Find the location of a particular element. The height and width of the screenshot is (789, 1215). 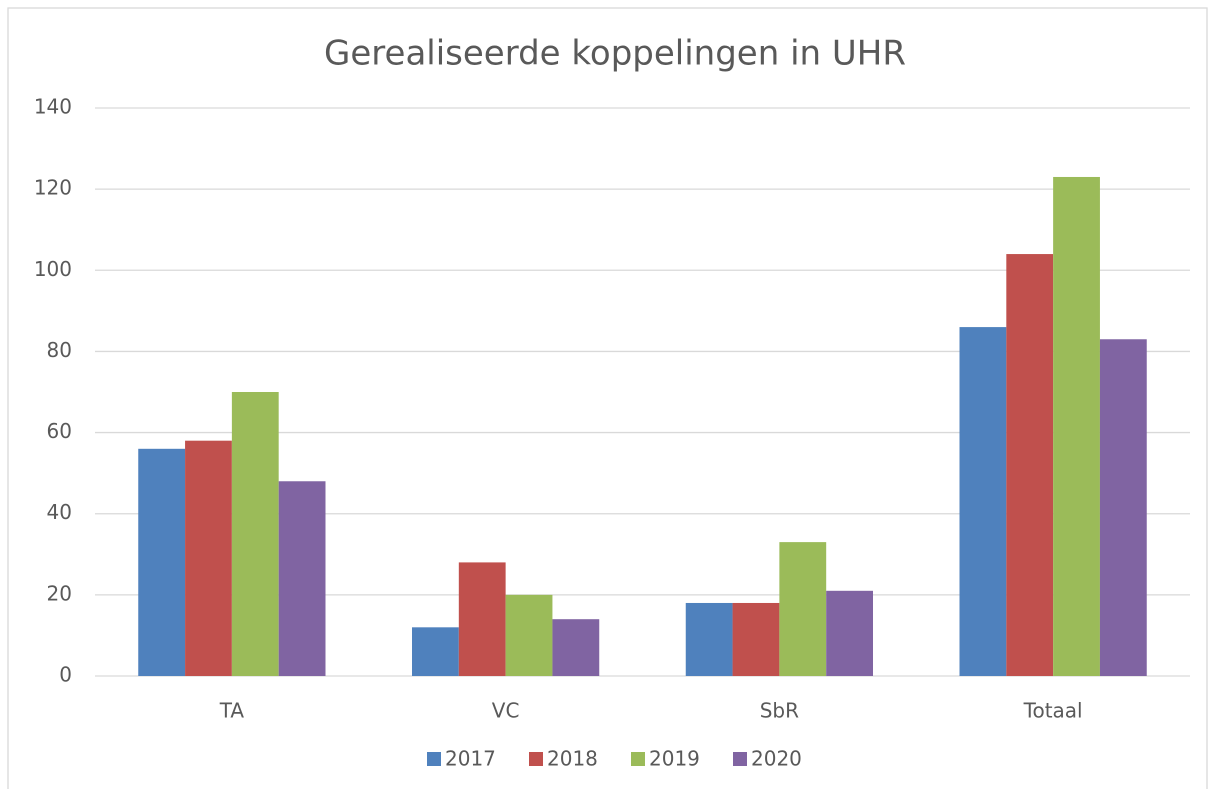

y-tick-label: 140 is located at coordinates (53, 107).